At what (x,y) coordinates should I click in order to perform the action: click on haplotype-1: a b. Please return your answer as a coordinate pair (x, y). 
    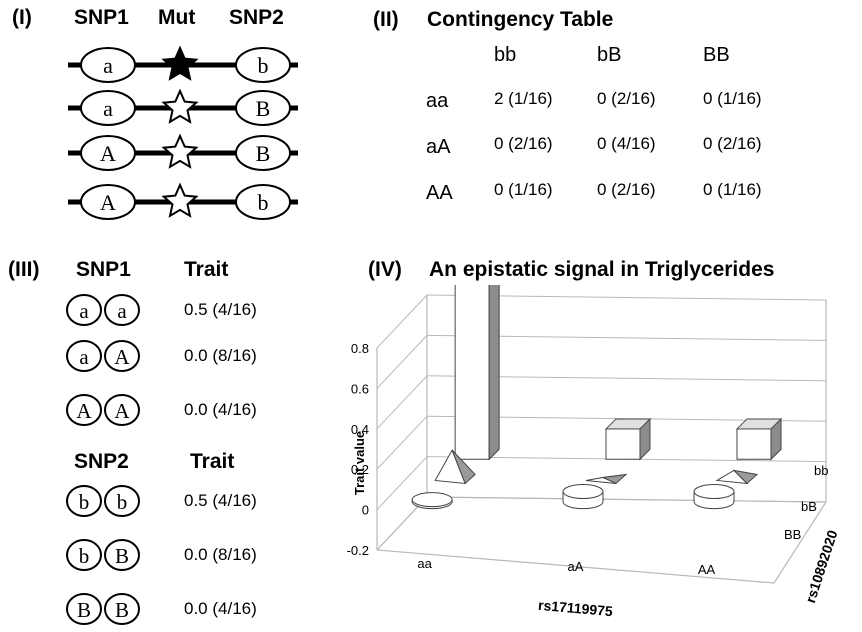
    Looking at the image, I should click on (183, 64).